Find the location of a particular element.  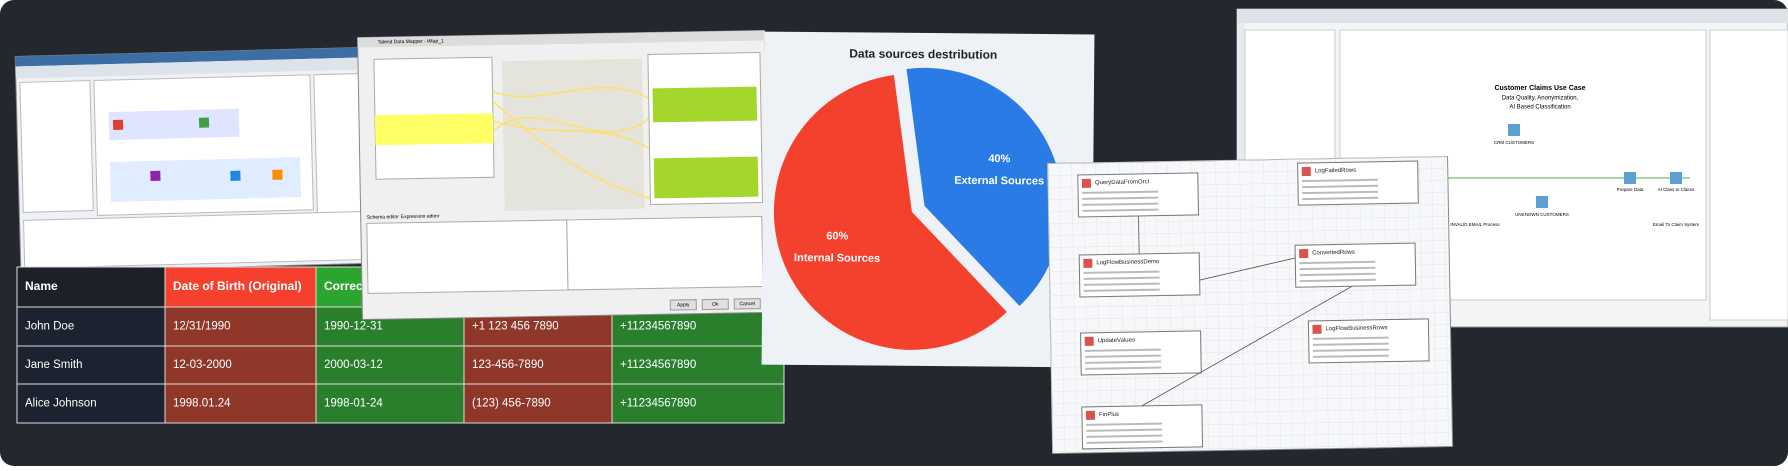

node-label: LogFlowBusinessRows is located at coordinates (1356, 328).